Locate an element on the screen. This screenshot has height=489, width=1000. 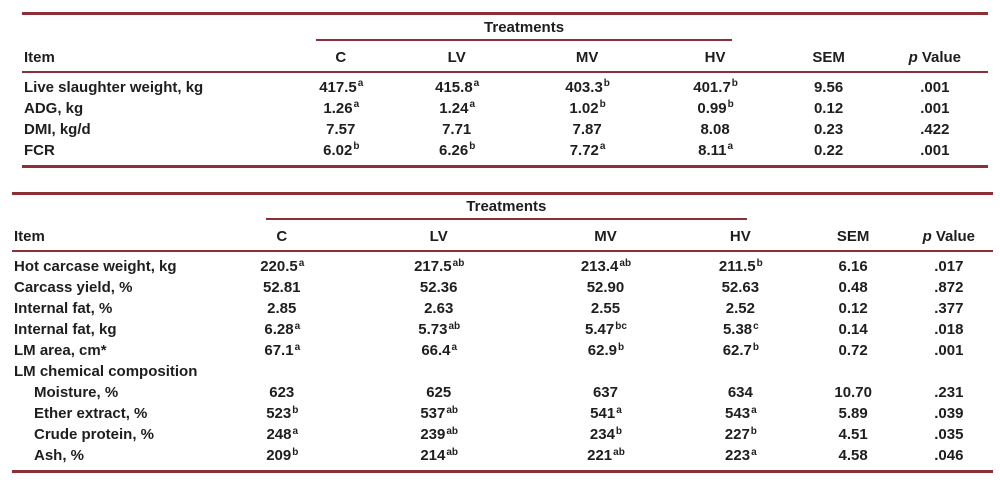
cell-value: .039 is located at coordinates (949, 413).